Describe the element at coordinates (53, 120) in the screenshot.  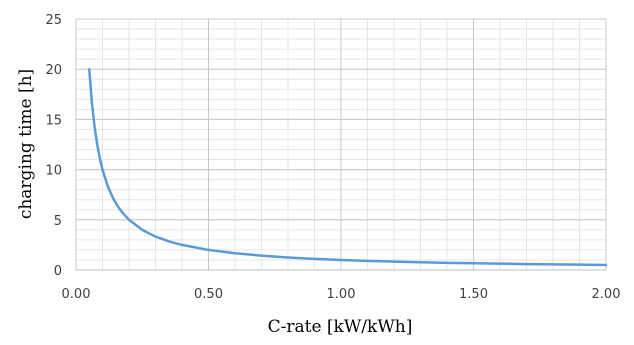
I see `y-tick-label: 15` at that location.